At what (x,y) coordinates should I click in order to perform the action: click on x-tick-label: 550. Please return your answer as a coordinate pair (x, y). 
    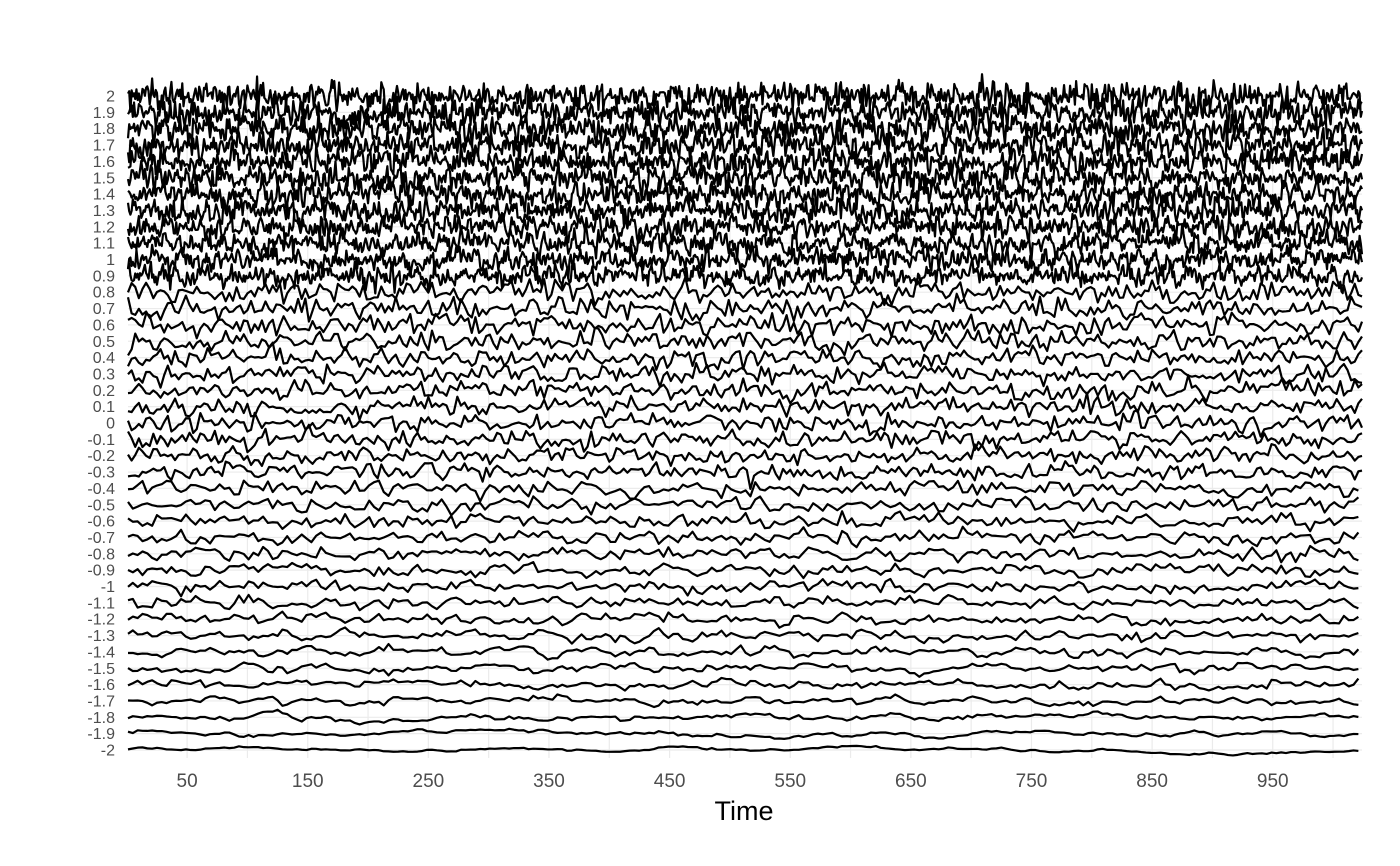
    Looking at the image, I should click on (790, 781).